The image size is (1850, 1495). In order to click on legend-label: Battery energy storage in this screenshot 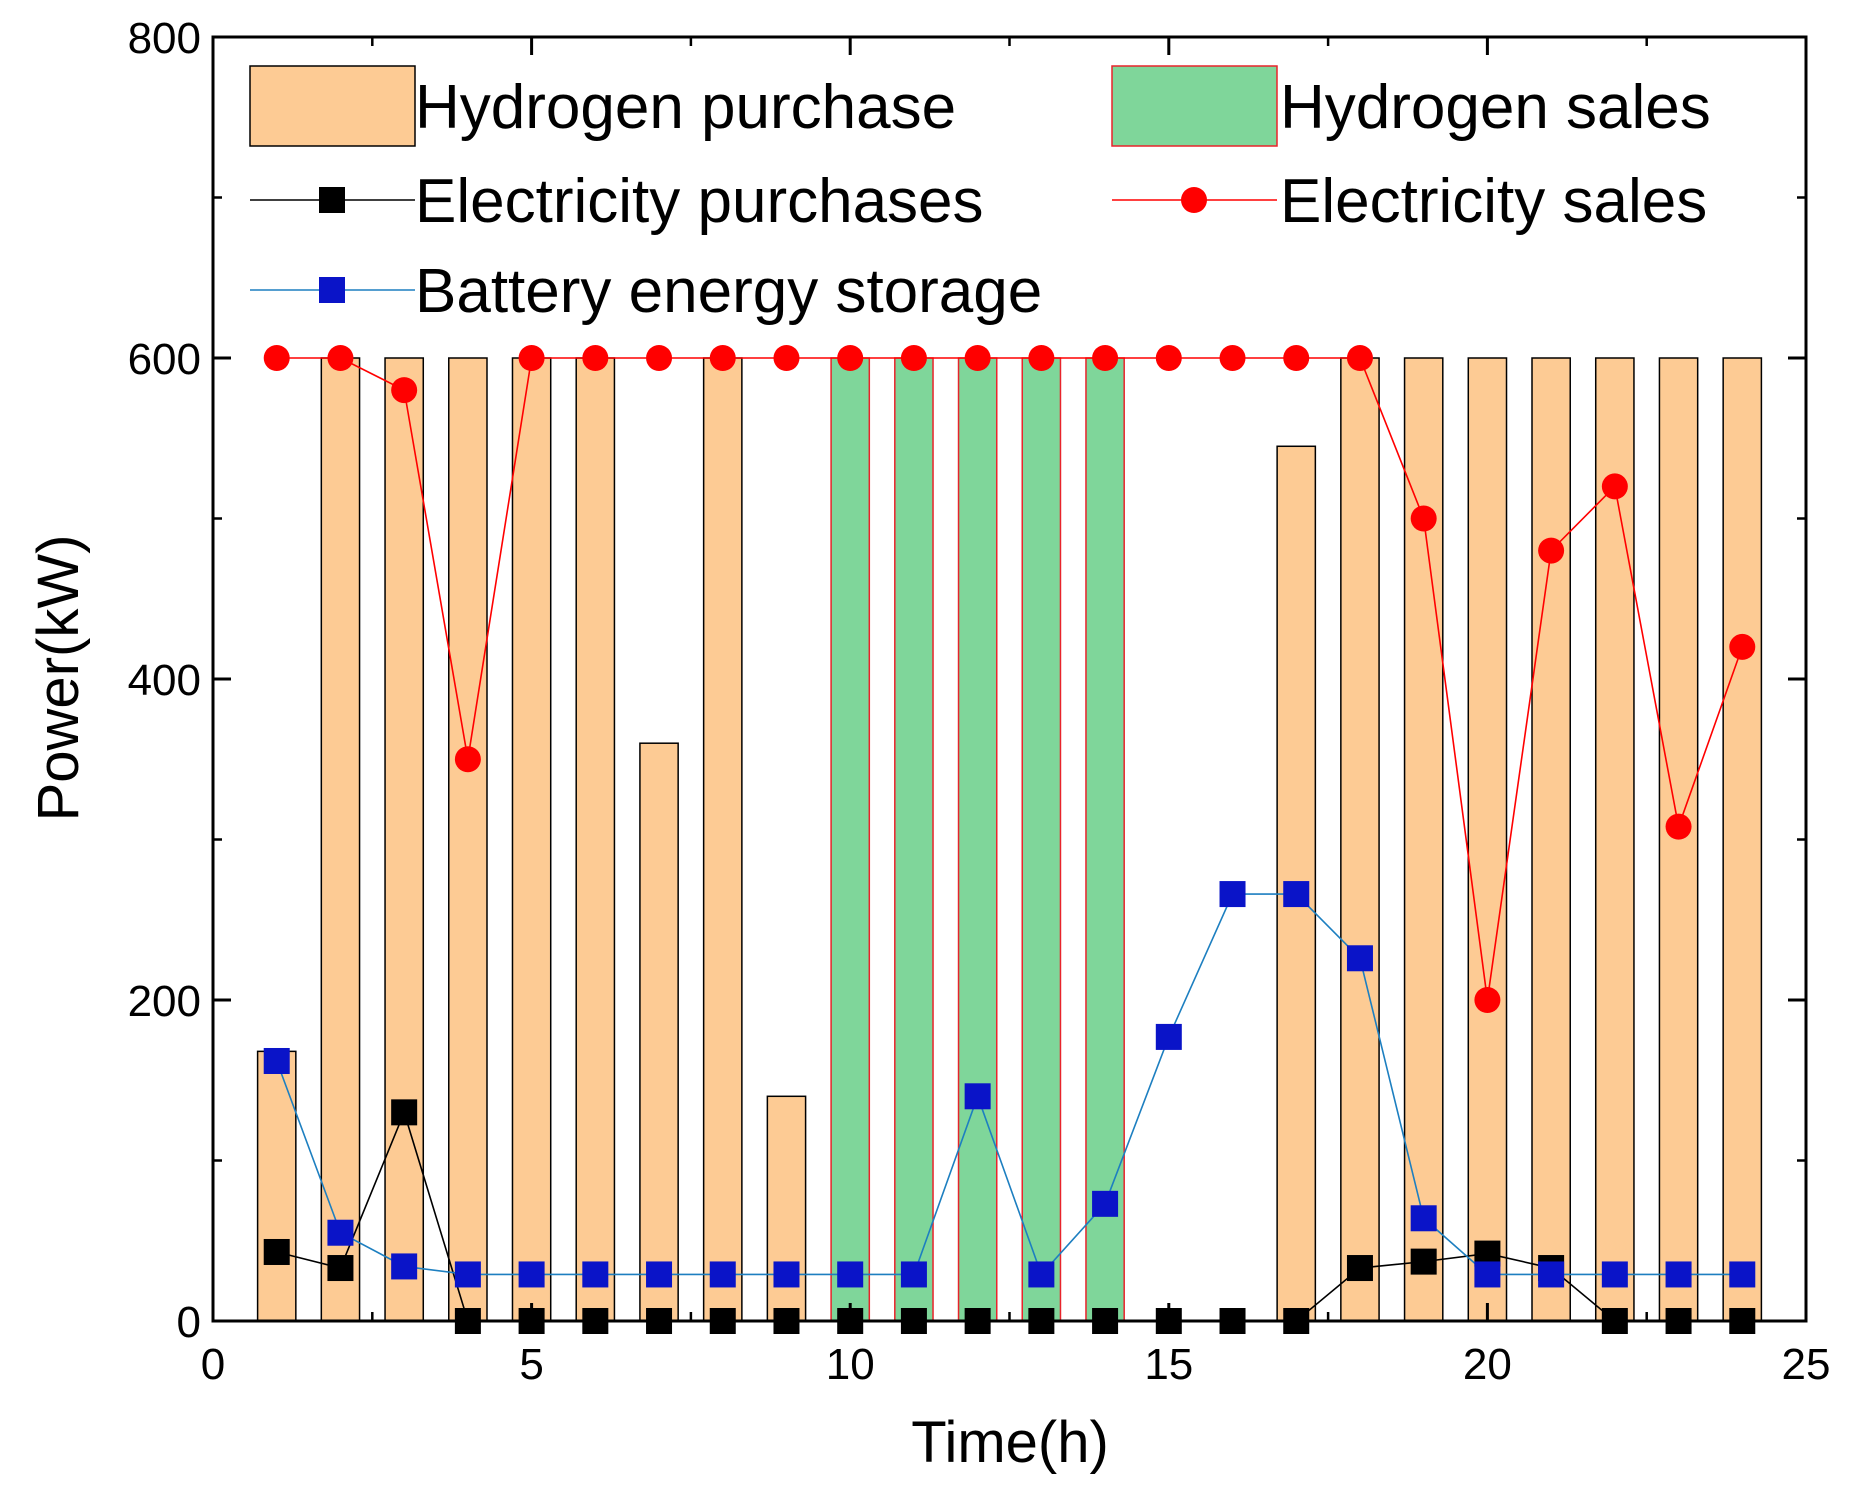, I will do `click(728, 291)`.